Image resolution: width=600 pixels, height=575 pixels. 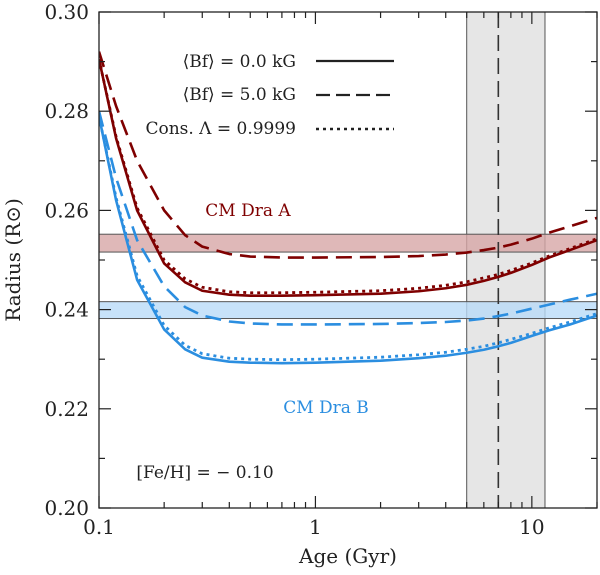 What do you see at coordinates (531, 527) in the screenshot?
I see `x-tick-label: 10` at bounding box center [531, 527].